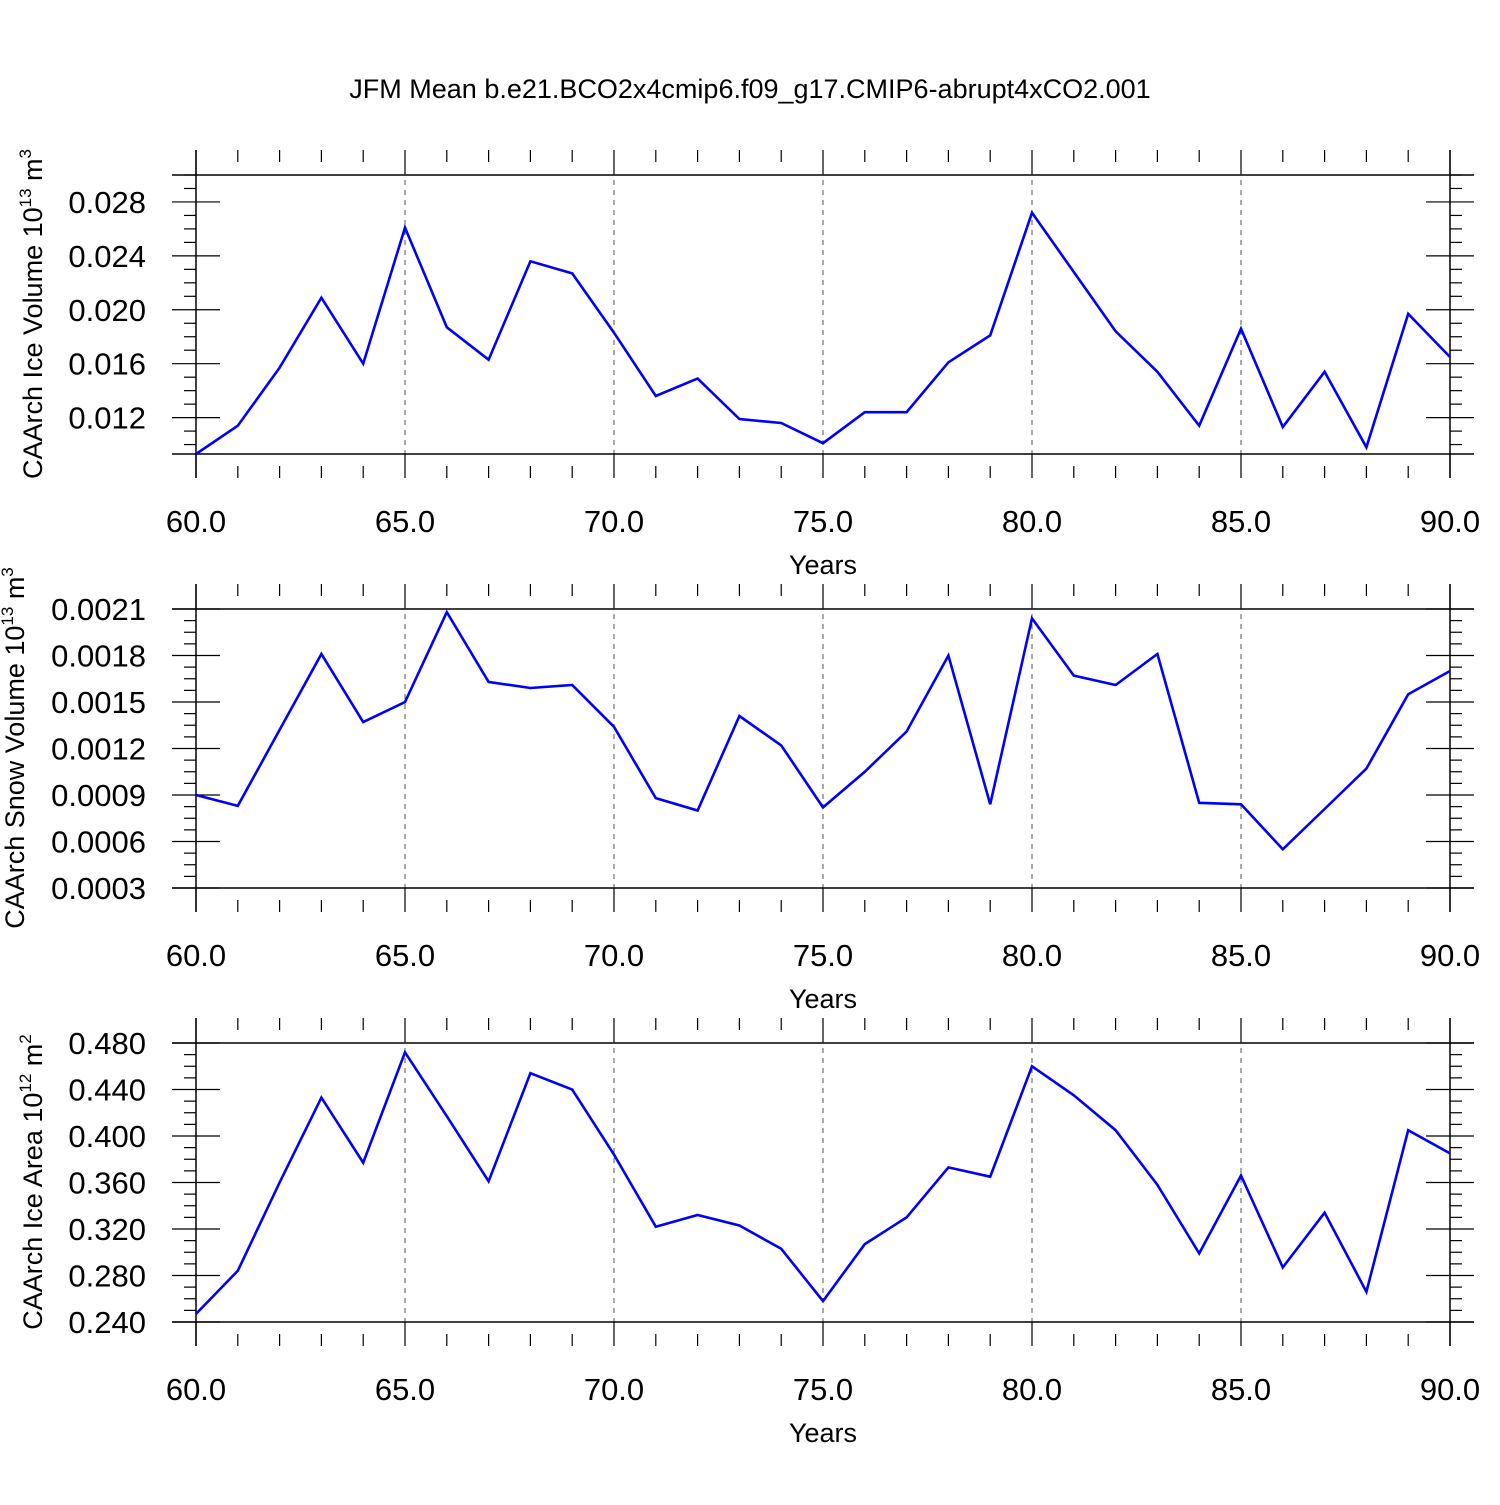 This screenshot has height=1505, width=1500. I want to click on y-axis-label: CAArch Snow Volume 1013 m3, so click(15, 748).